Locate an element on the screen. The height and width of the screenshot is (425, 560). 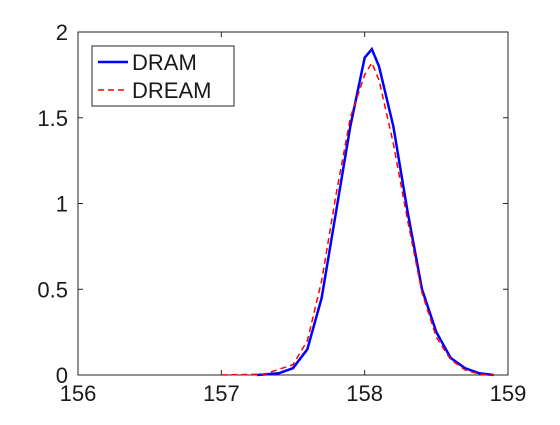
y-tick-label: 2 is located at coordinates (62, 32).